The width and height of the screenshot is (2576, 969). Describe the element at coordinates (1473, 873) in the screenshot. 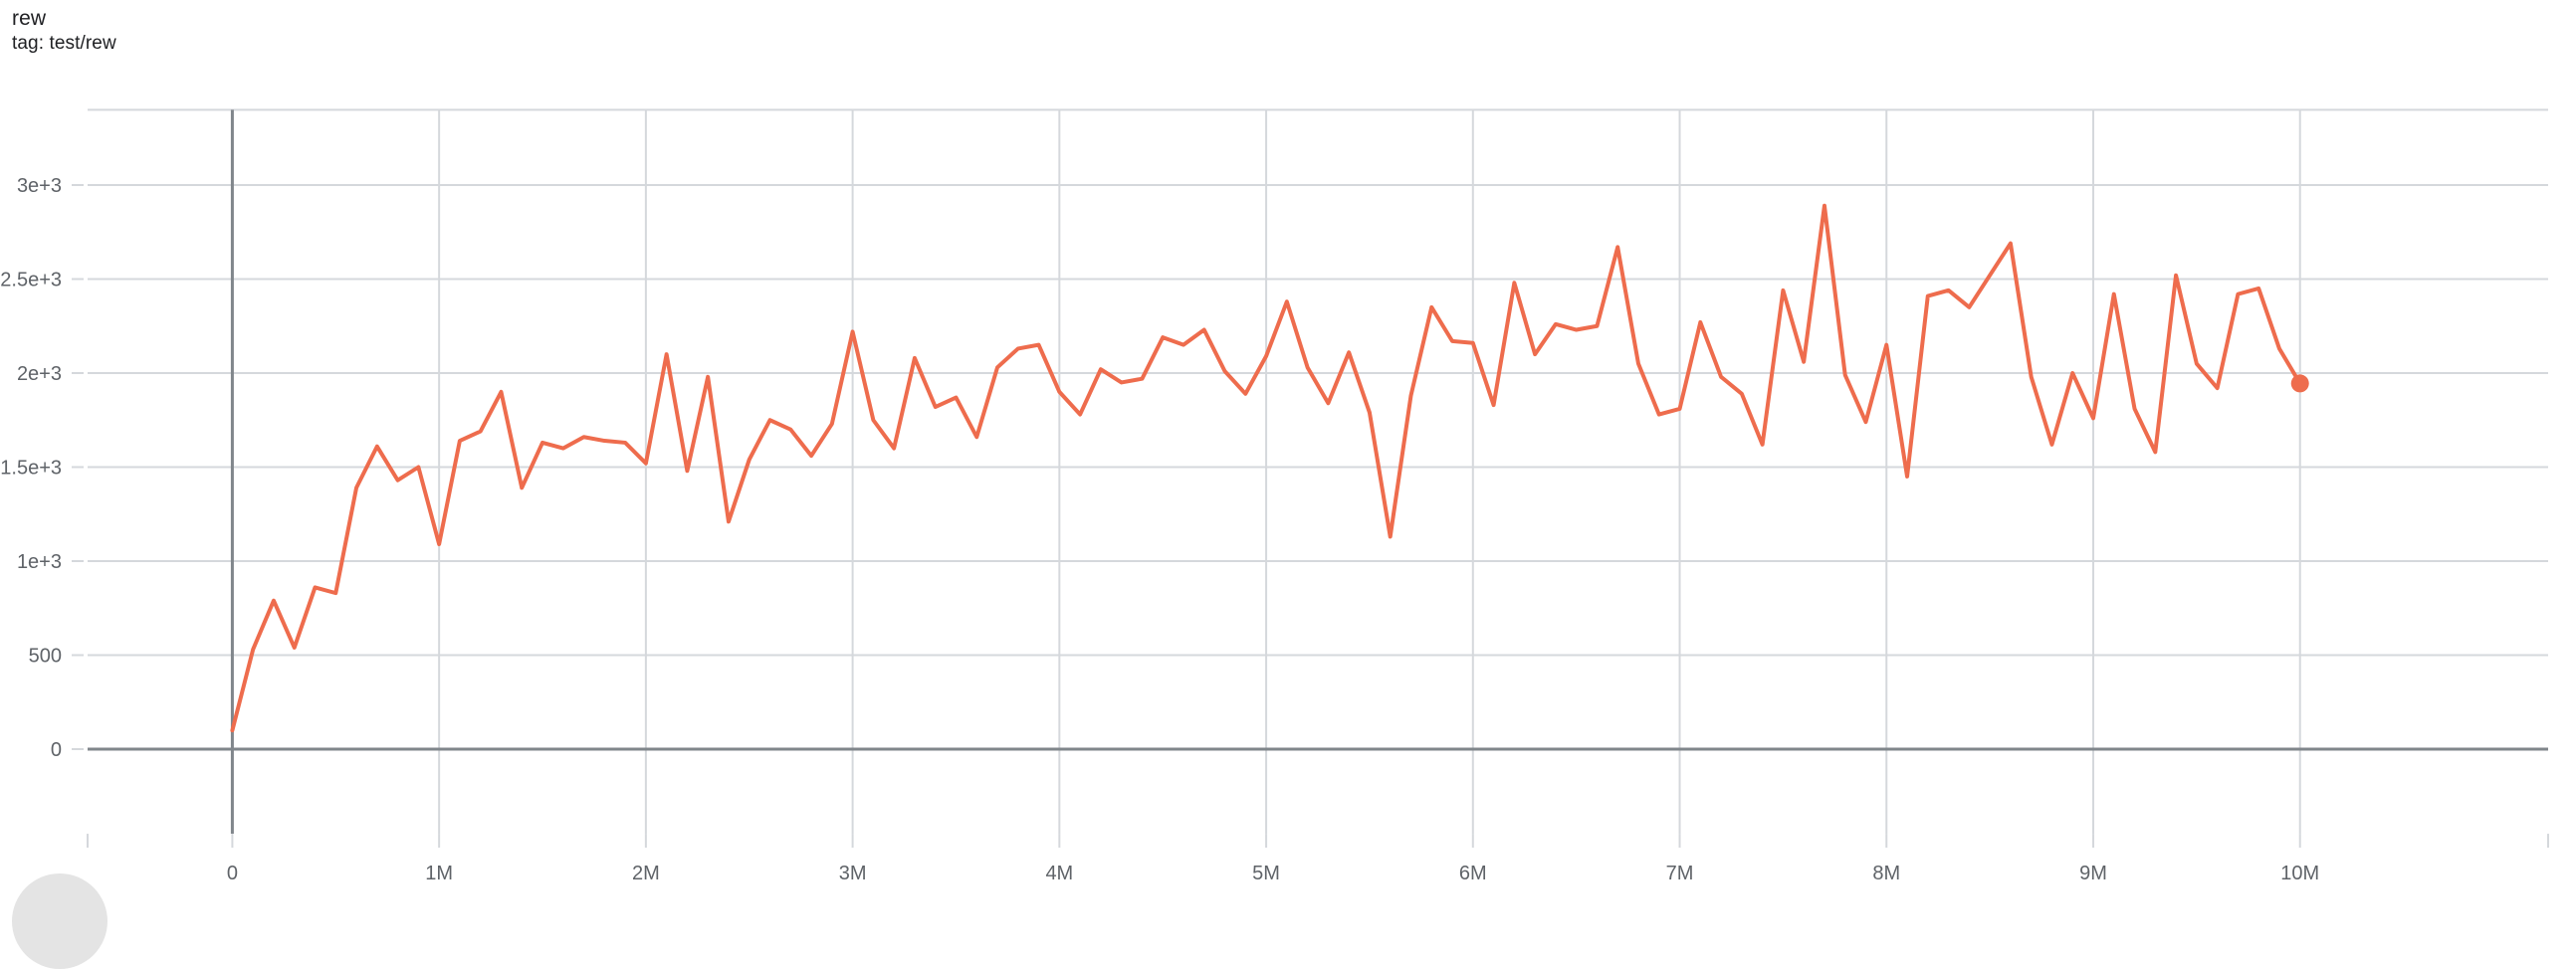

I see `x-tick-label: 6M` at that location.